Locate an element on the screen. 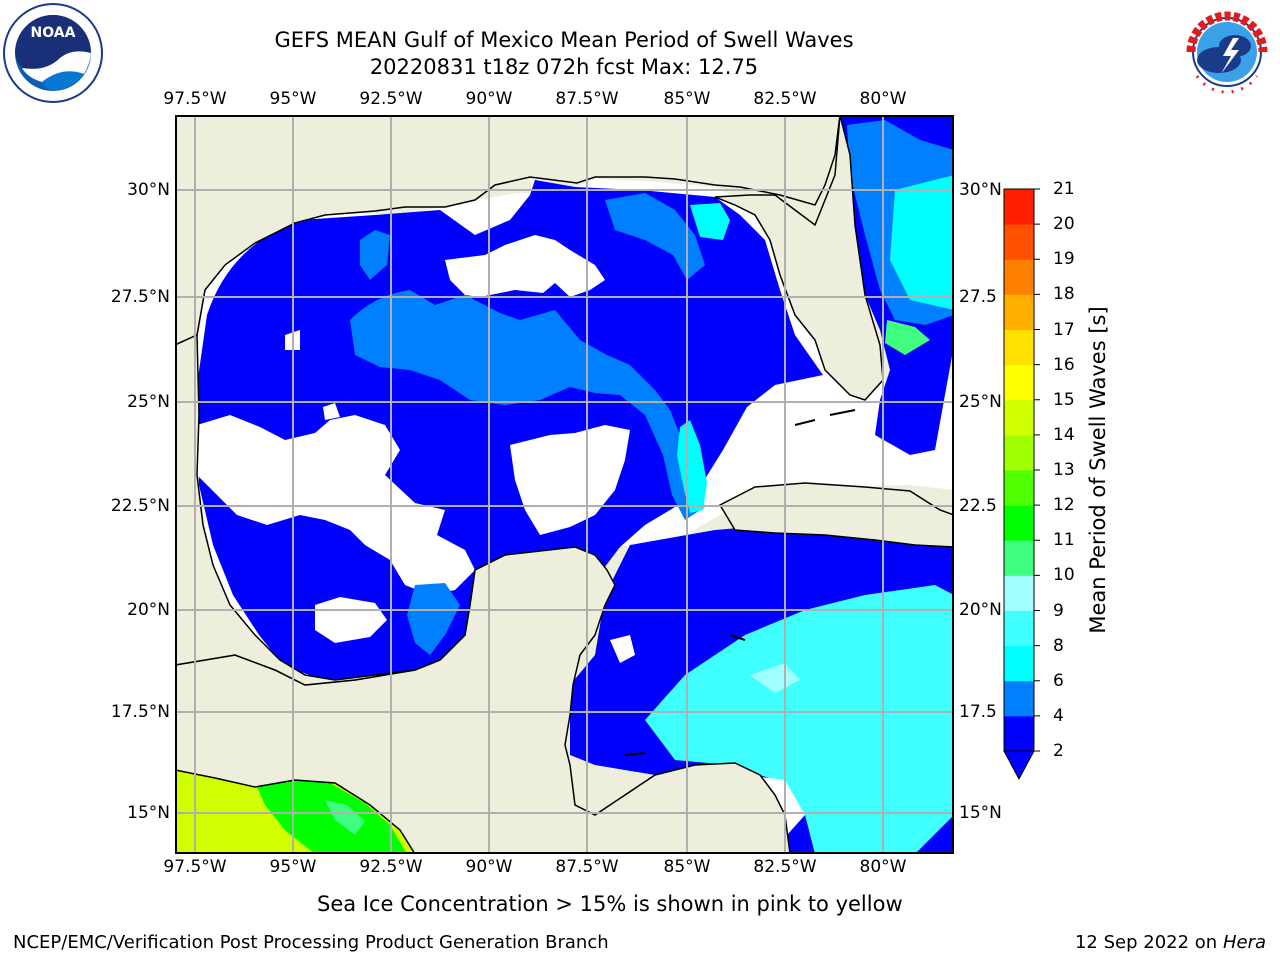 The image size is (1280, 960). colorbar-tick: 16 is located at coordinates (1064, 364).